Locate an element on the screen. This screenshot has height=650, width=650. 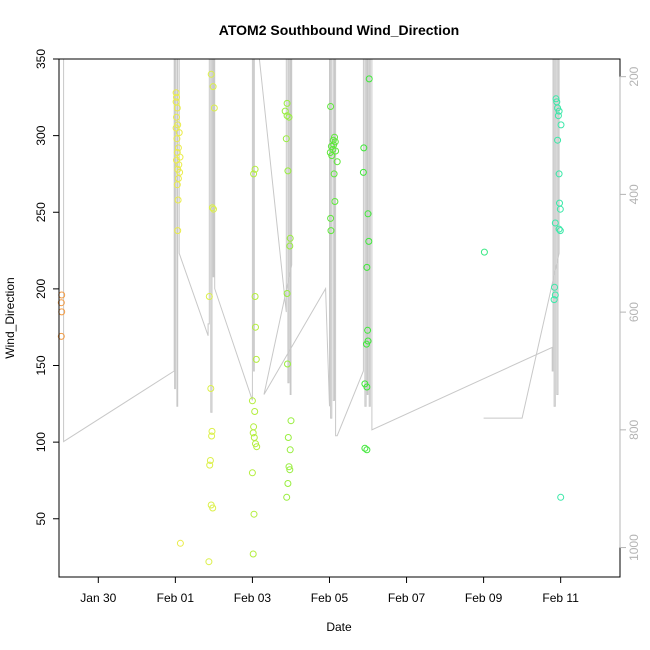
secondary-tick-label: 600 is located at coordinates (634, 312).